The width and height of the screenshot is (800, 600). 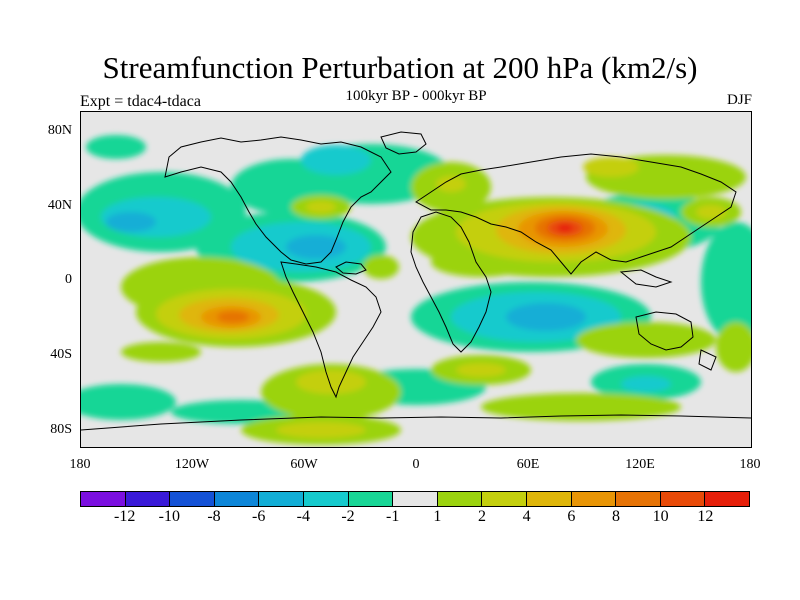 What do you see at coordinates (161, 352) in the screenshot?
I see `blob-south-pacific-mid` at bounding box center [161, 352].